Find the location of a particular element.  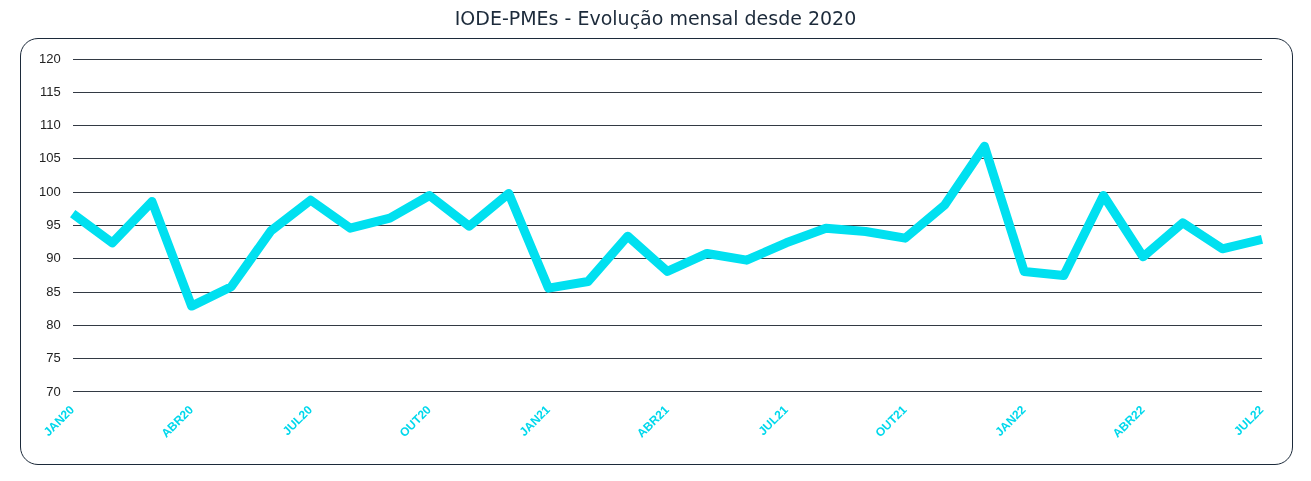

chart-title: IODE-PMEs - Evolução mensal desde 2020 is located at coordinates (655, 19).